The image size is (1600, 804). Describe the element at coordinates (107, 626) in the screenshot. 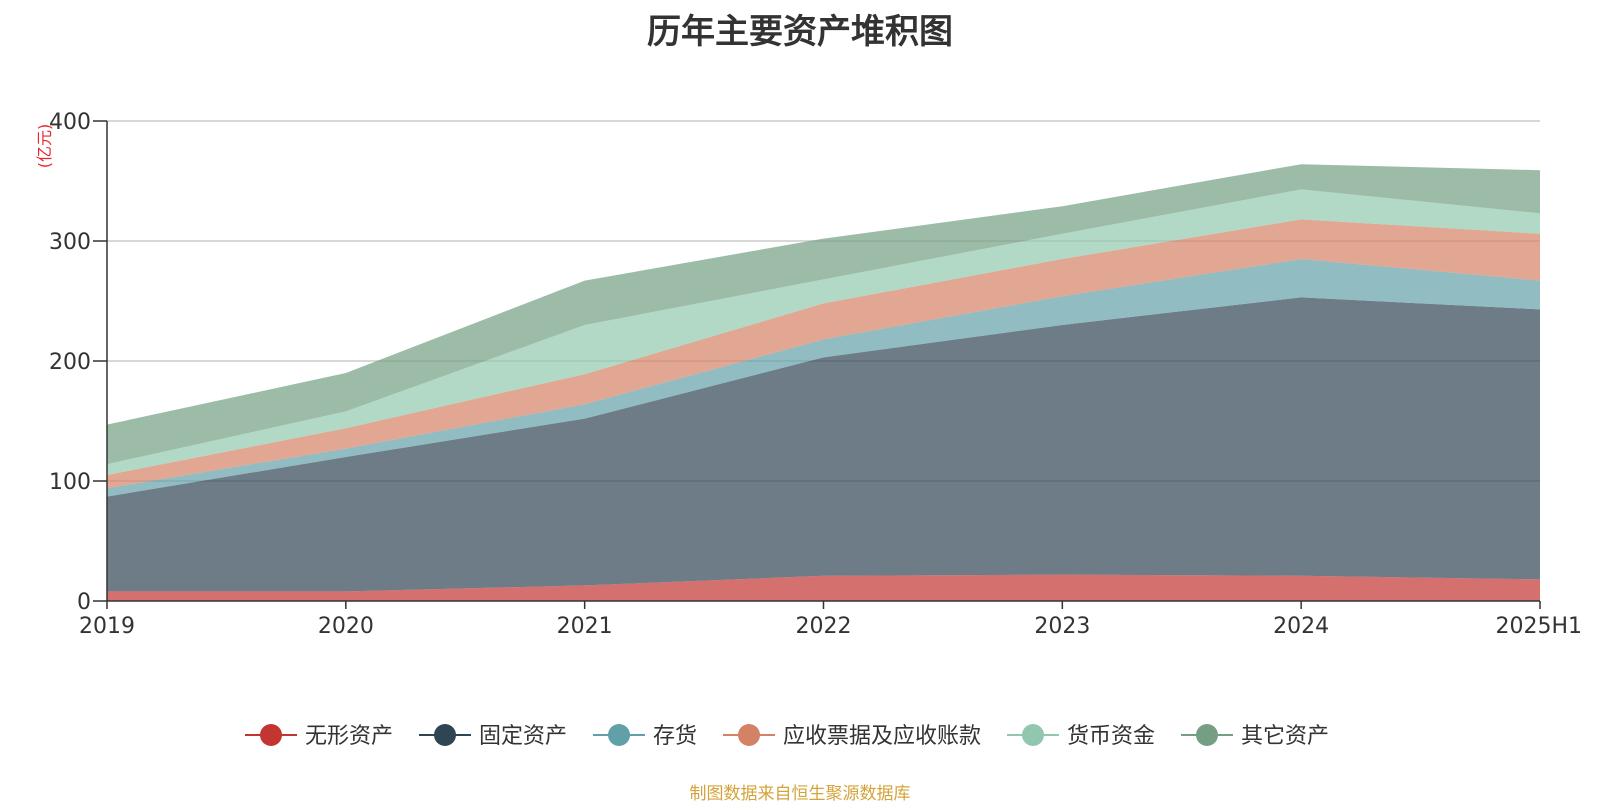

I see `x-tick-label: 2019` at that location.